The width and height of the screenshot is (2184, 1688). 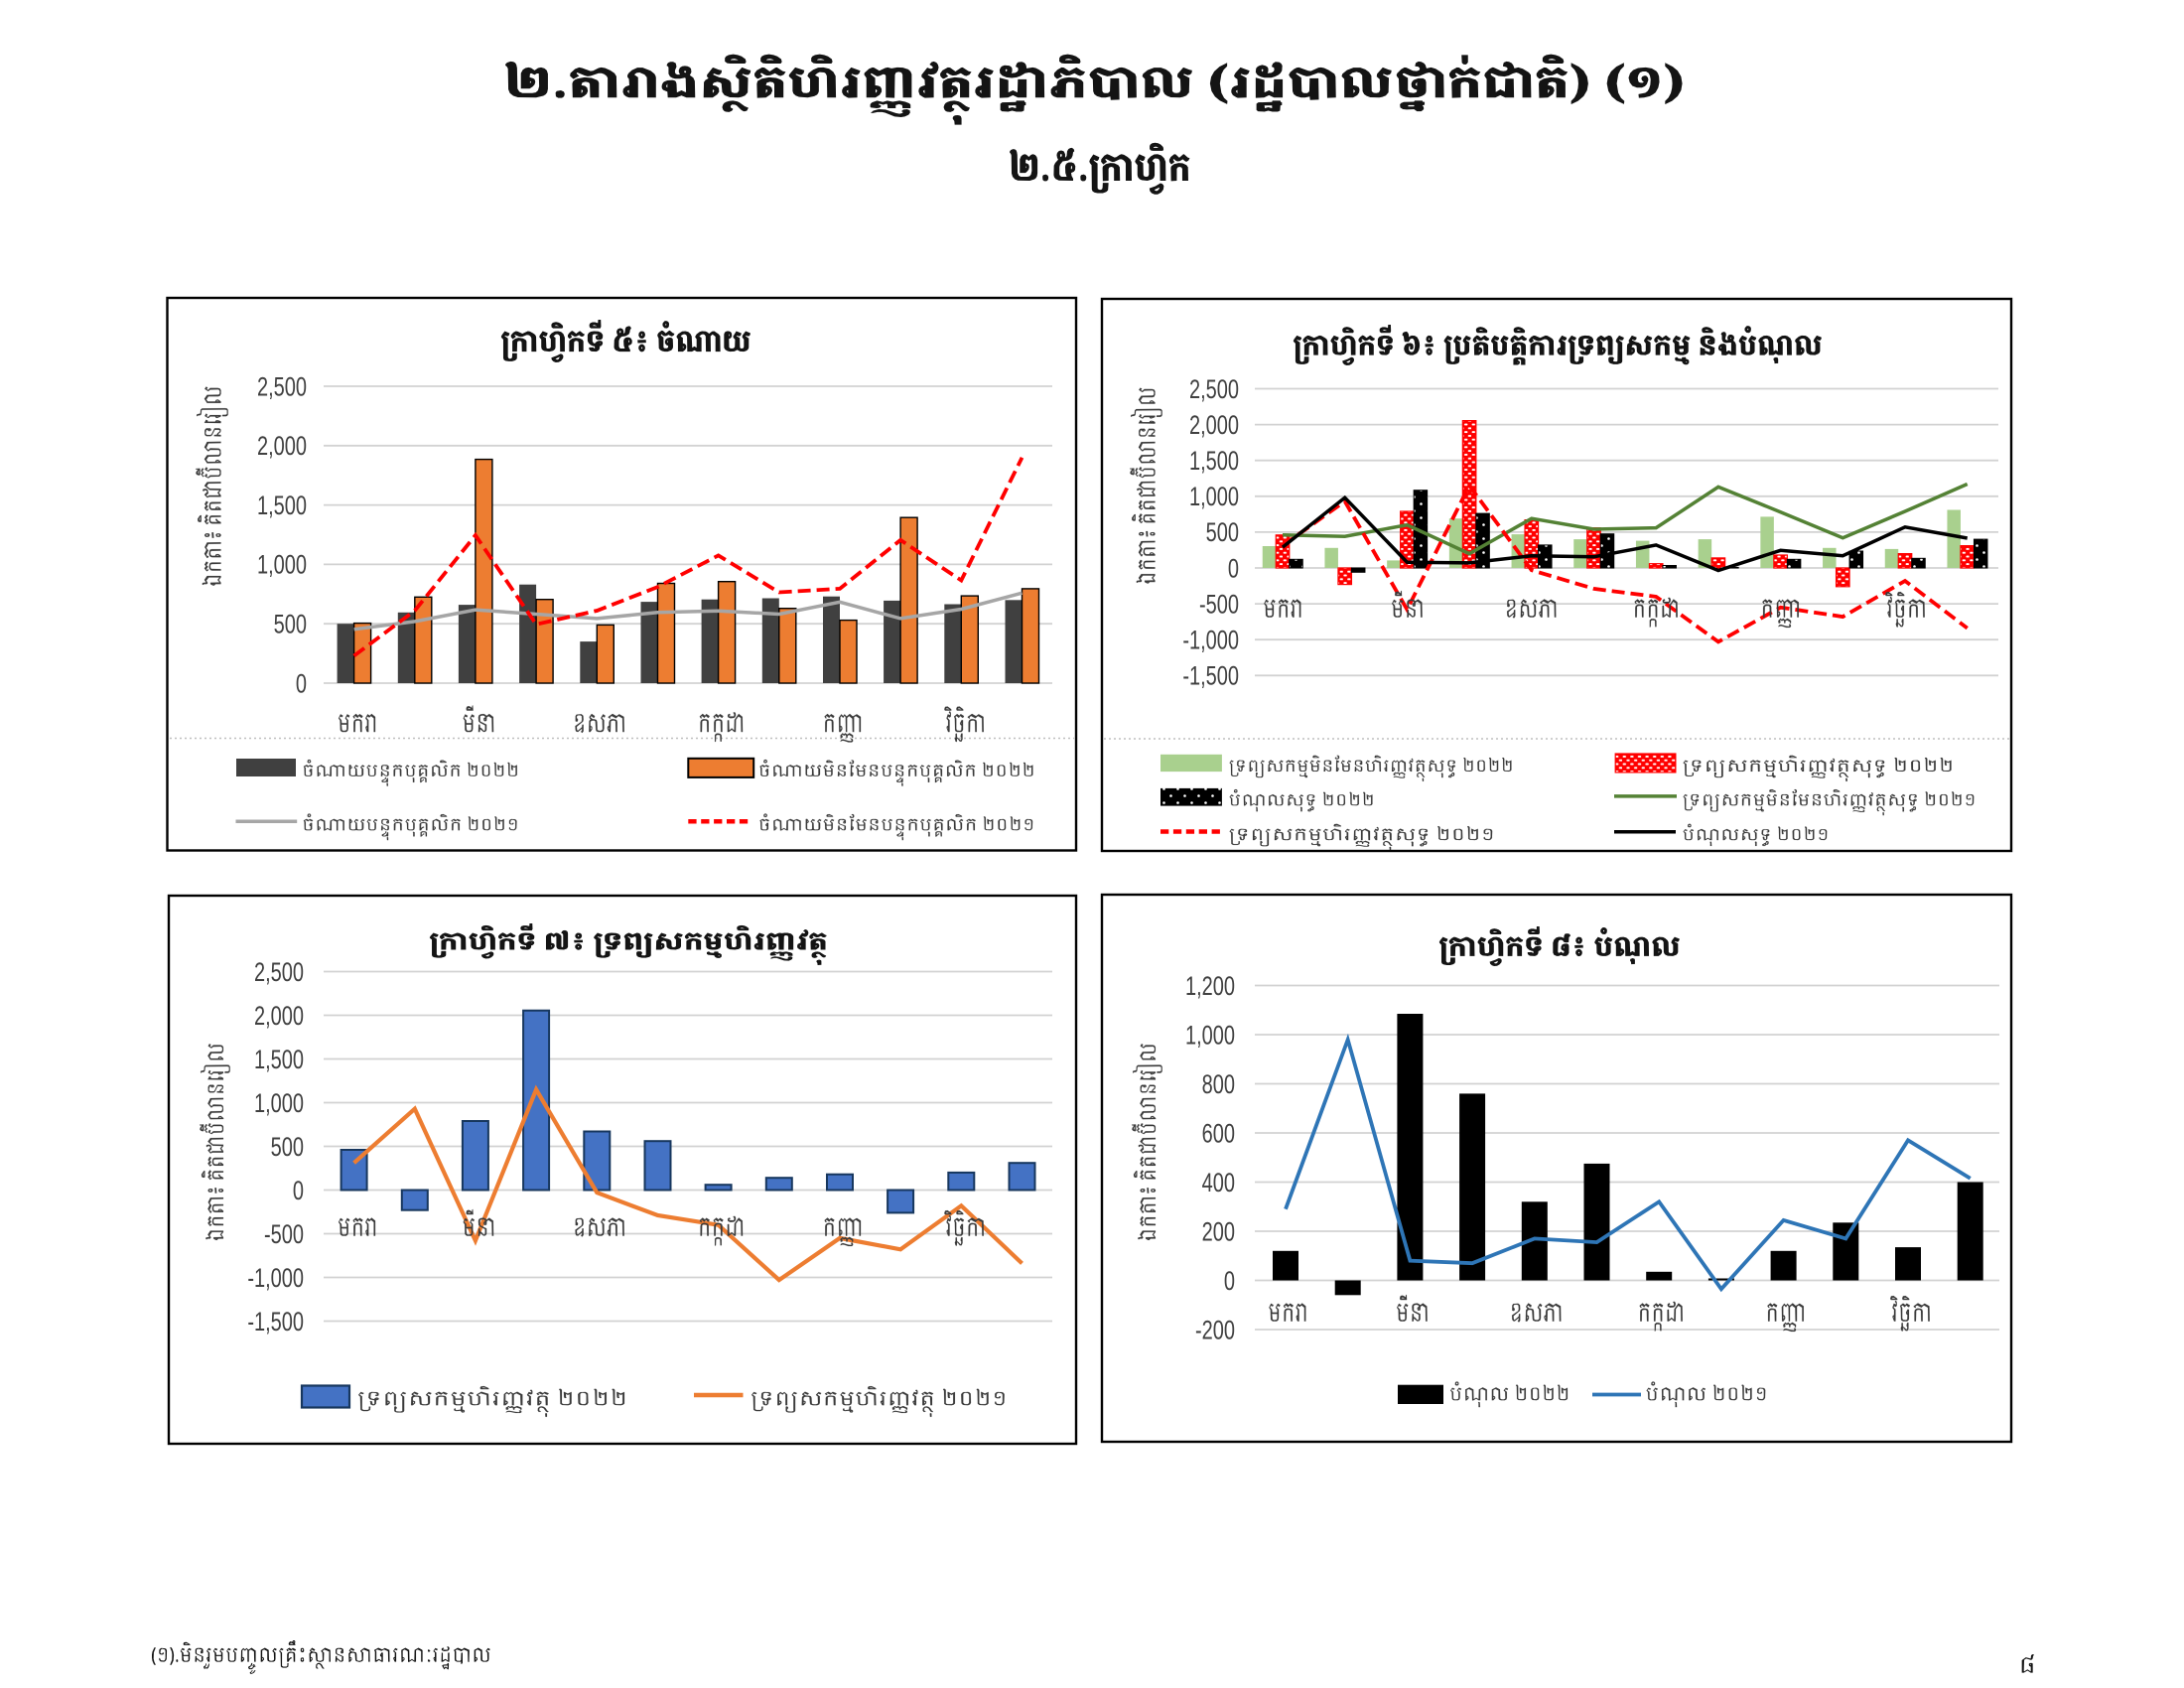 I want to click on svg-text: 800, so click(x=1218, y=1084).